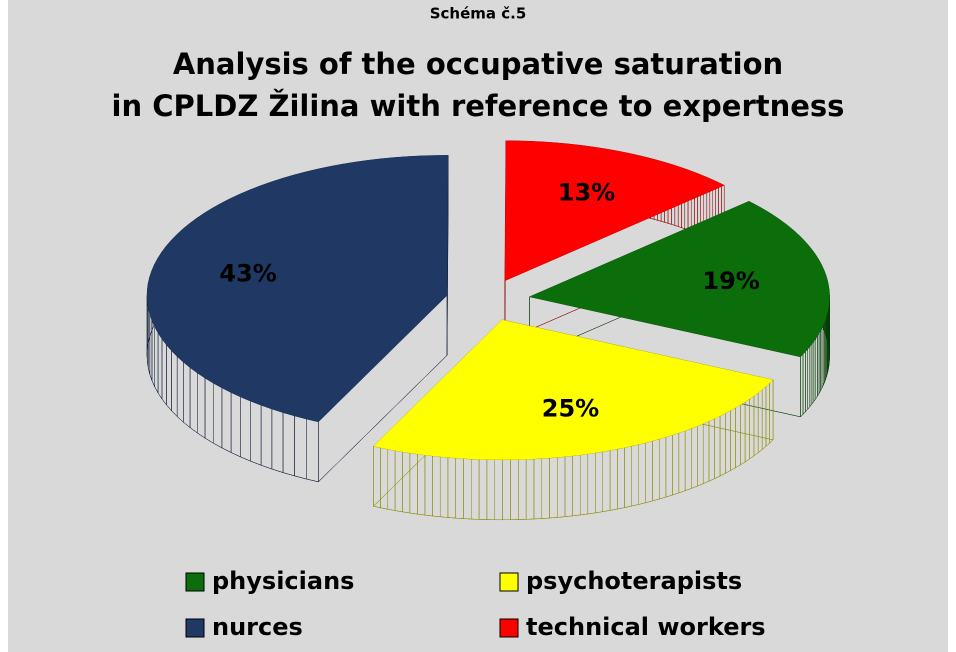 The image size is (956, 652). I want to click on chart-title: Analysis of the occupative saturation, so click(478, 64).